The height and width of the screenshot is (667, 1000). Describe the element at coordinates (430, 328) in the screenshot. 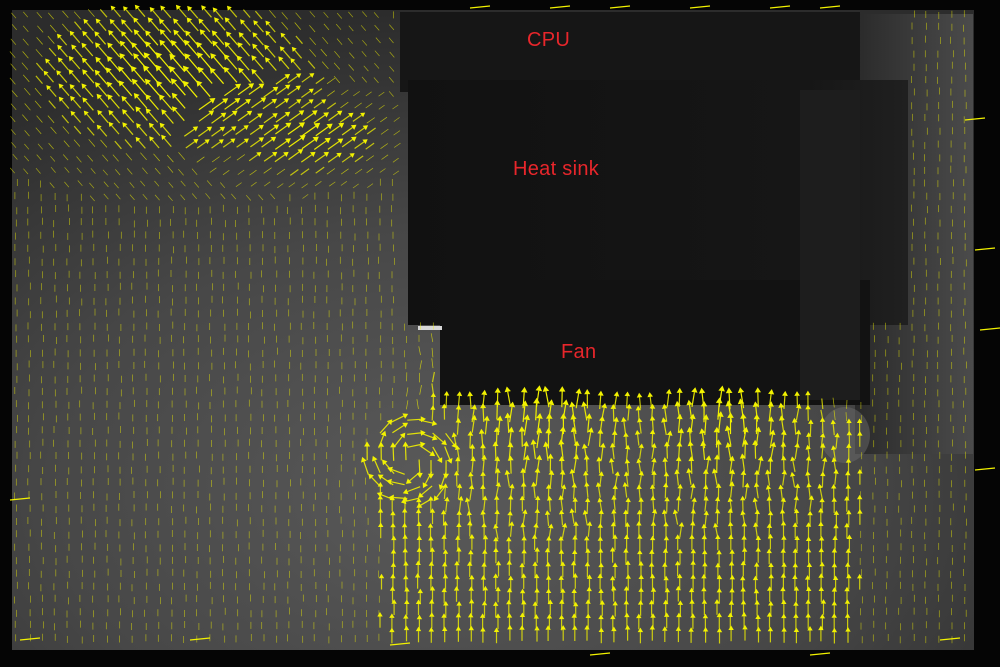

I see `reflection-highlight` at that location.